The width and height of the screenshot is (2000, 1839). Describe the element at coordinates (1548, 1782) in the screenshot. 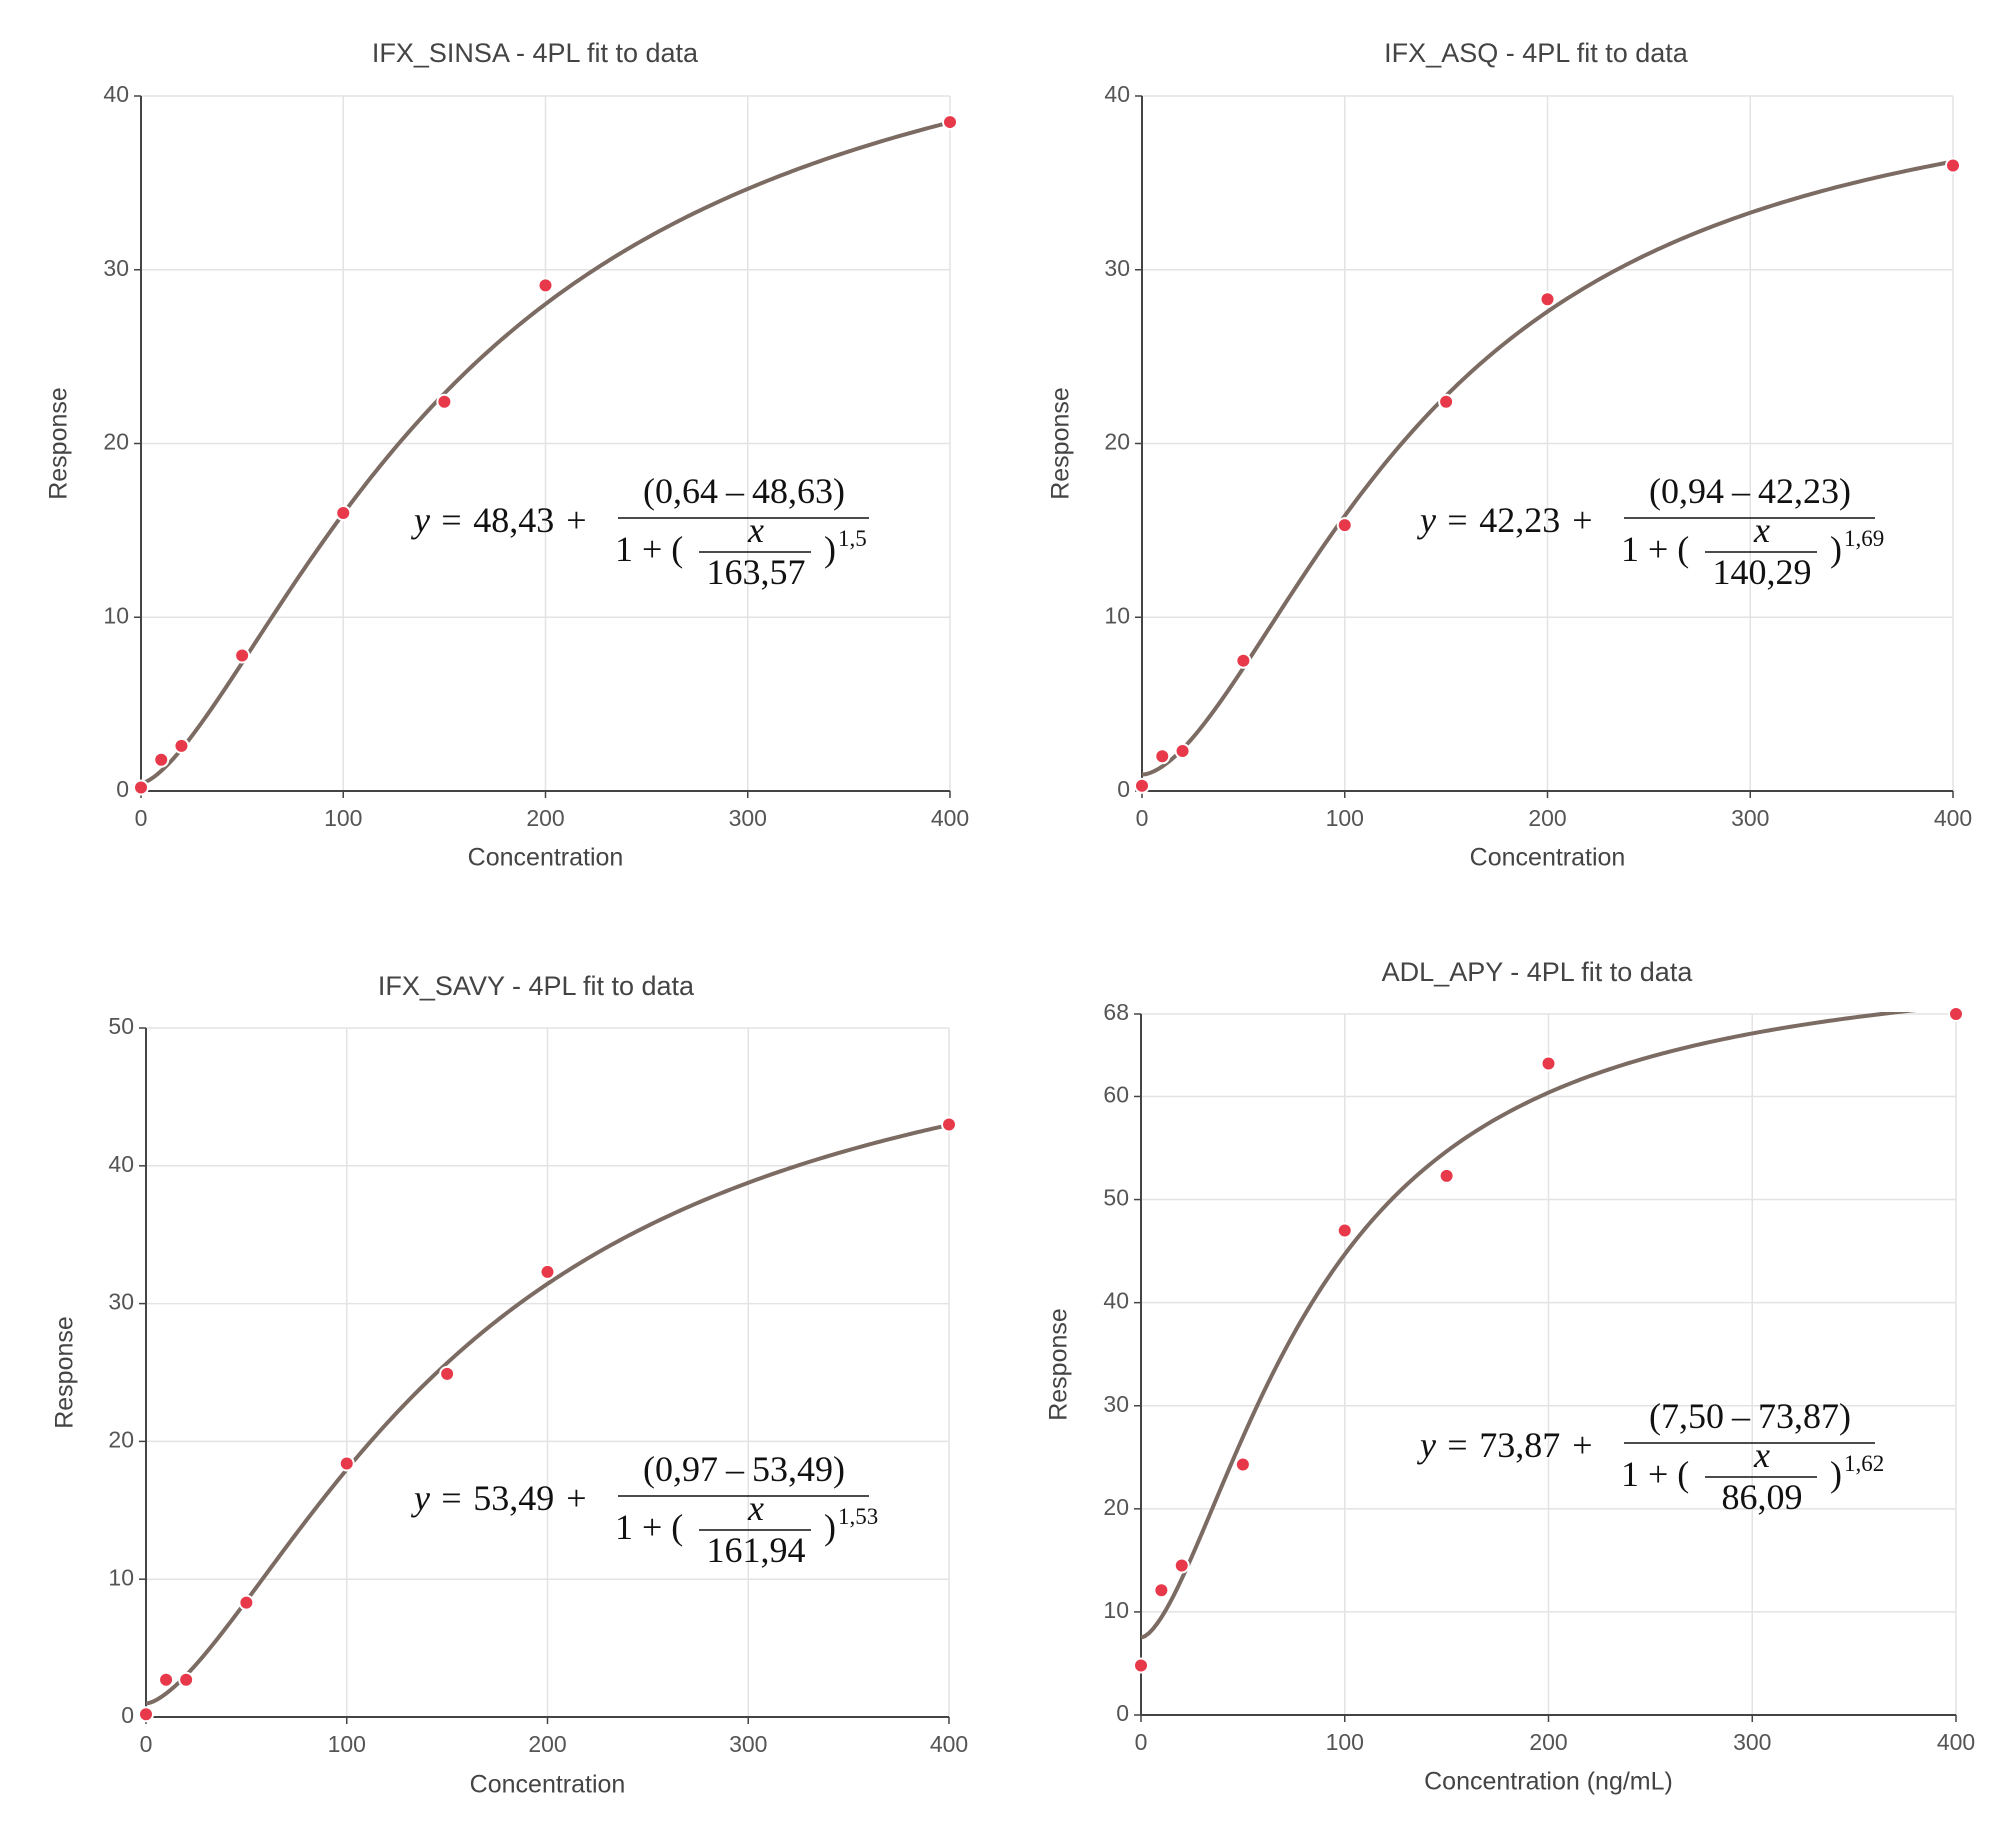

I see `x-axis-label: Concentration (ng/mL)` at that location.